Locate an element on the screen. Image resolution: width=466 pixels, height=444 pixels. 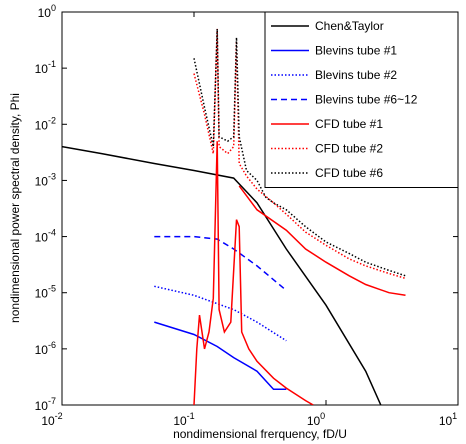
legend-label: Blevins tube #6~12 is located at coordinates (366, 100).